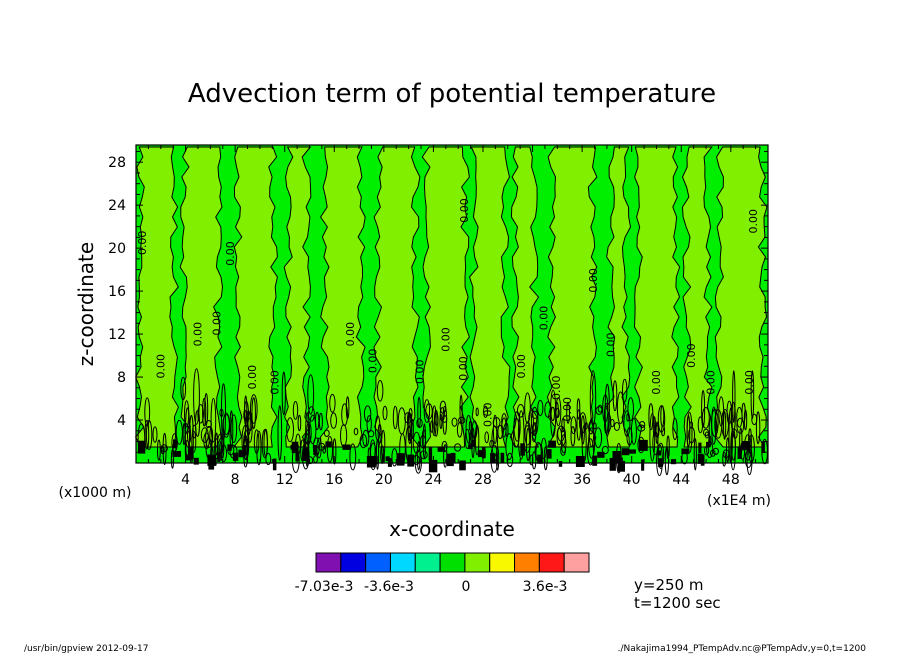  What do you see at coordinates (483, 480) in the screenshot?
I see `x-tick-label: 28` at bounding box center [483, 480].